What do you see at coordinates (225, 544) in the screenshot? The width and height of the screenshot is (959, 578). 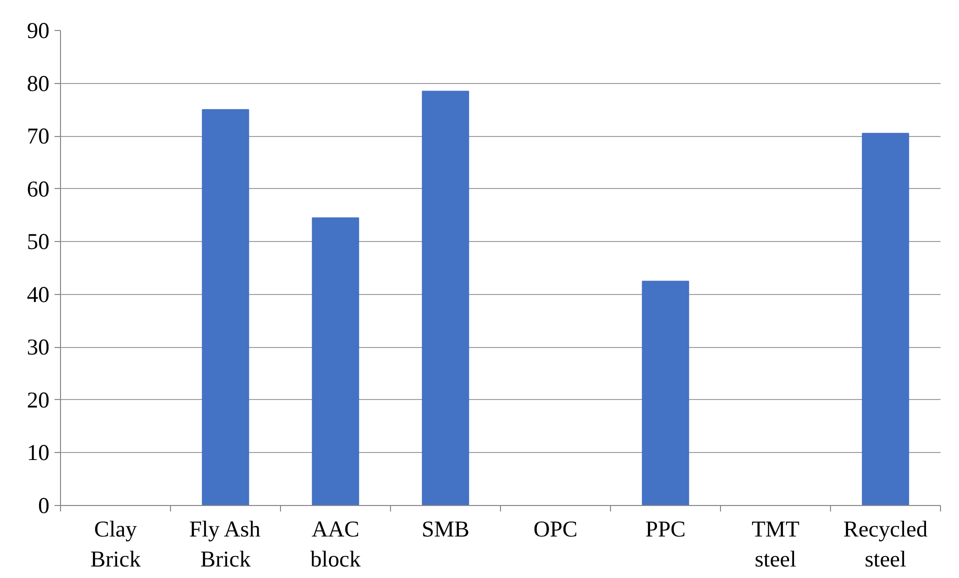 I see `x-tick-label: Fly Ash Brick` at bounding box center [225, 544].